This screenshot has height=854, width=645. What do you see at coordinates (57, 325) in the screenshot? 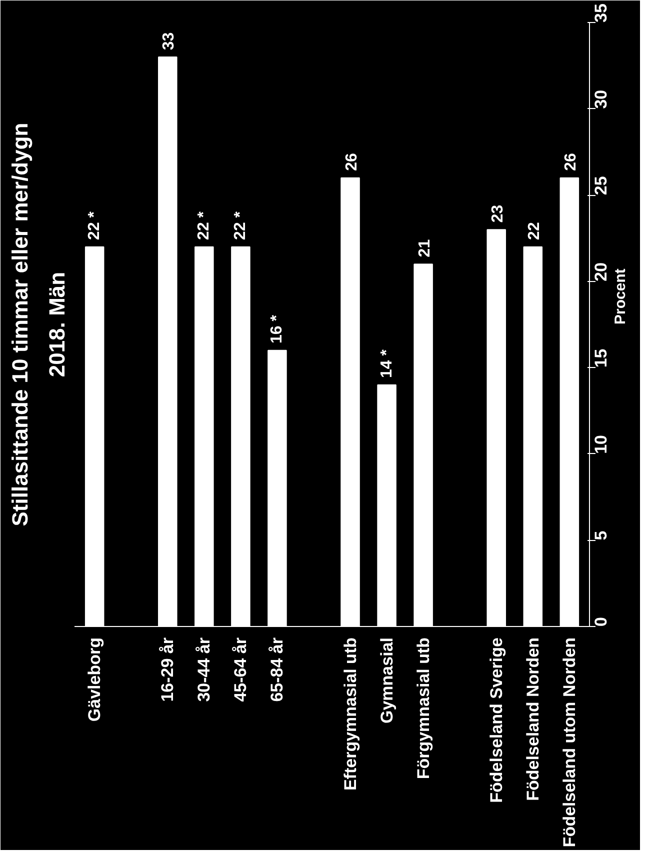
I see `text: 2018. Män` at bounding box center [57, 325].